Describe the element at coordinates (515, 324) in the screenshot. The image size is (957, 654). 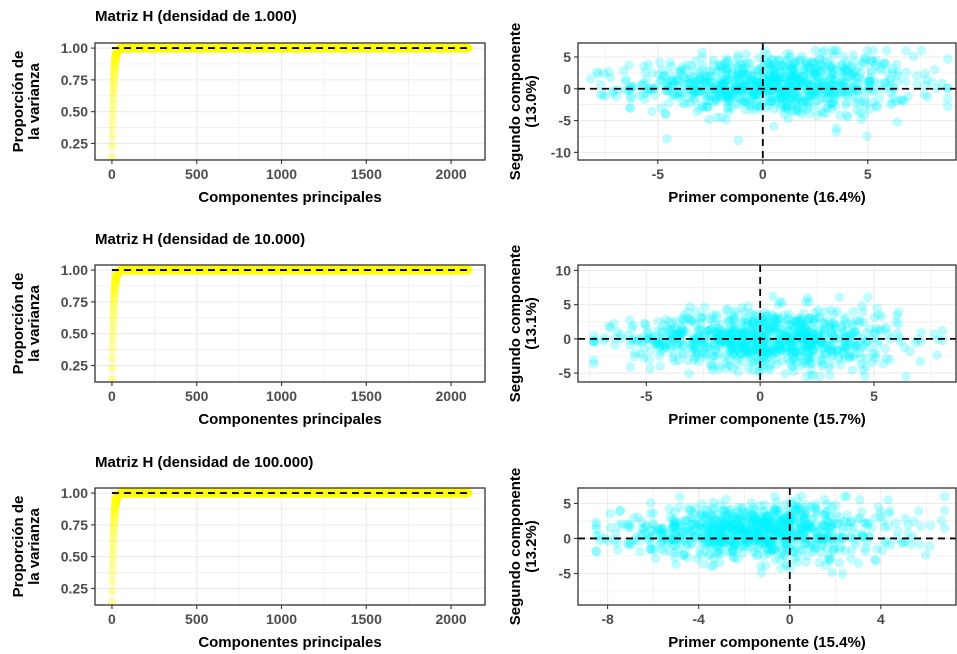
I see `y-axis-title-line: Segundo componente` at that location.